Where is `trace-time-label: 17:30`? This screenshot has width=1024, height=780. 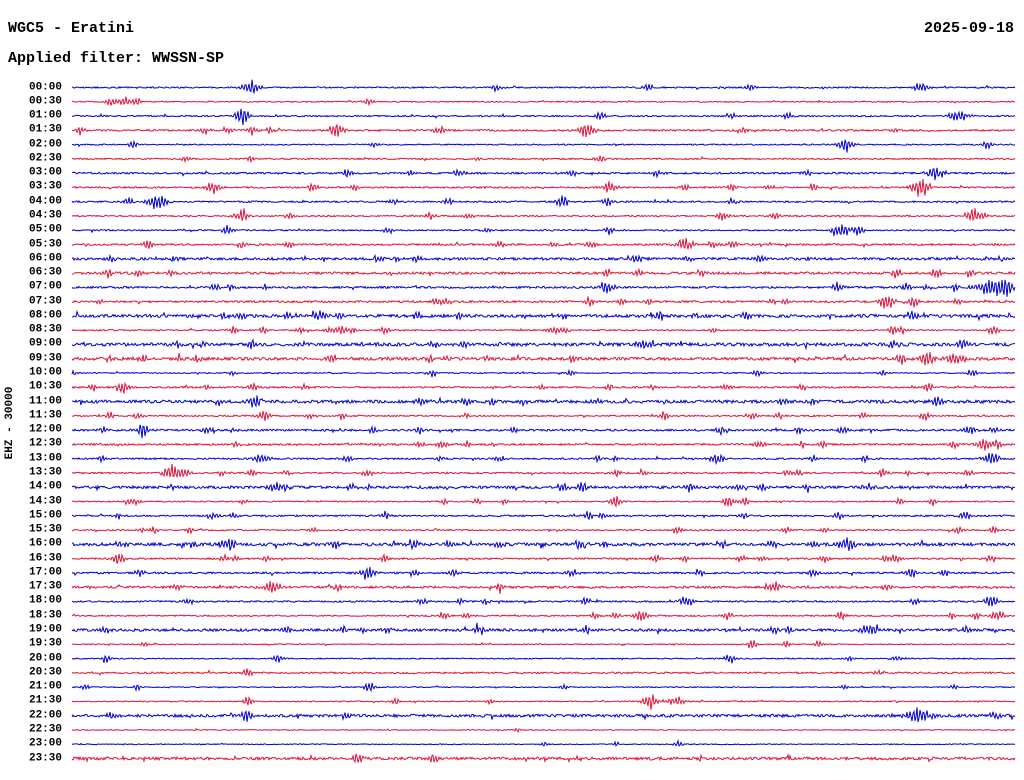 trace-time-label: 17:30 is located at coordinates (45, 586).